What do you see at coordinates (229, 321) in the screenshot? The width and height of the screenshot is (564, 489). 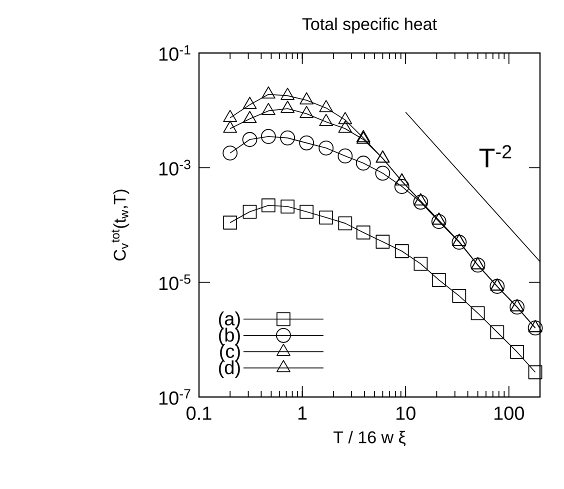 I see `legend-label: (a)` at bounding box center [229, 321].